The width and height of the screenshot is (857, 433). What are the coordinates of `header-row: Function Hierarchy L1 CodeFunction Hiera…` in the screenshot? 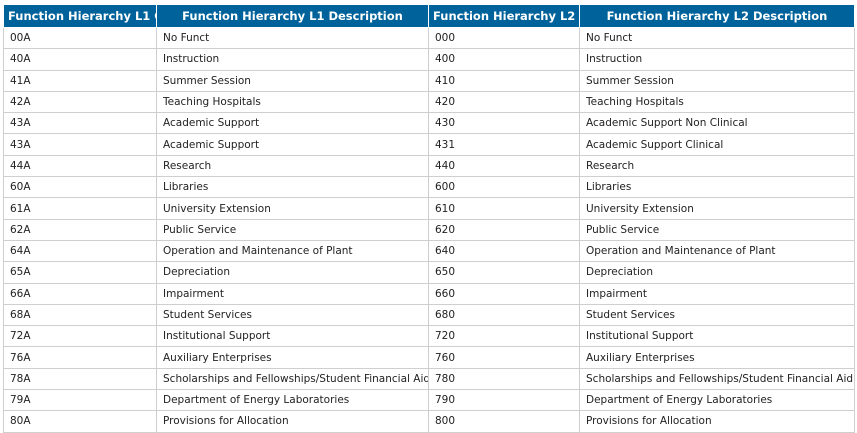 It's located at (429, 16).